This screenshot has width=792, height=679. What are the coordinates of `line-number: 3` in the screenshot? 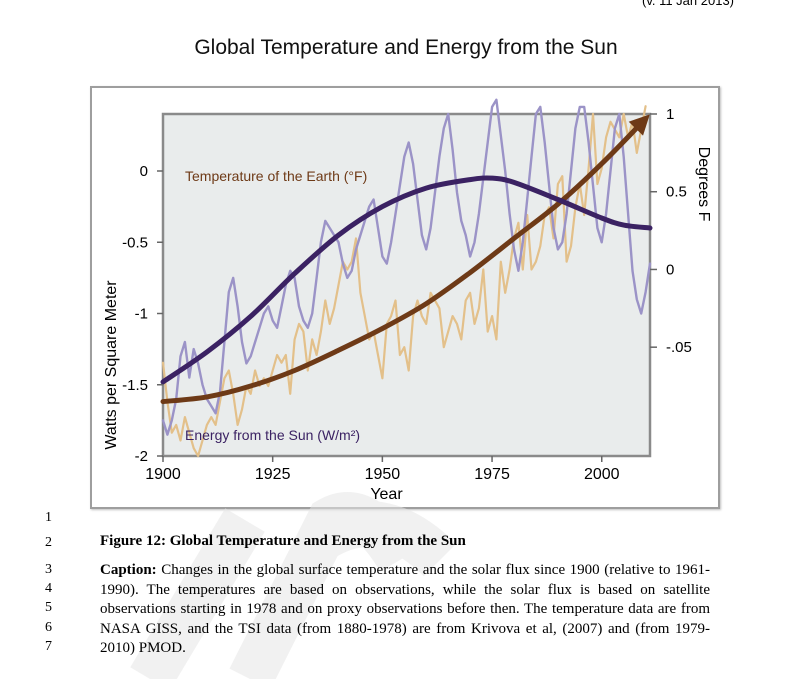 It's located at (48, 569).